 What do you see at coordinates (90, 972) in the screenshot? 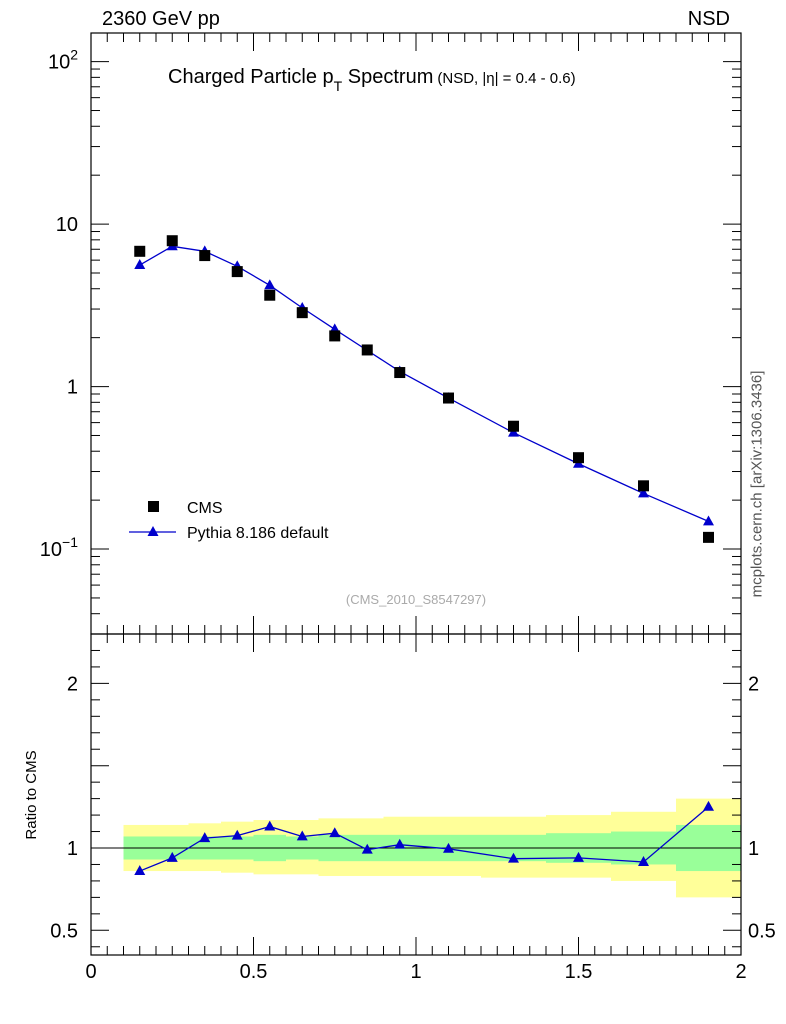
I see `x-tick-label: 0` at bounding box center [90, 972].